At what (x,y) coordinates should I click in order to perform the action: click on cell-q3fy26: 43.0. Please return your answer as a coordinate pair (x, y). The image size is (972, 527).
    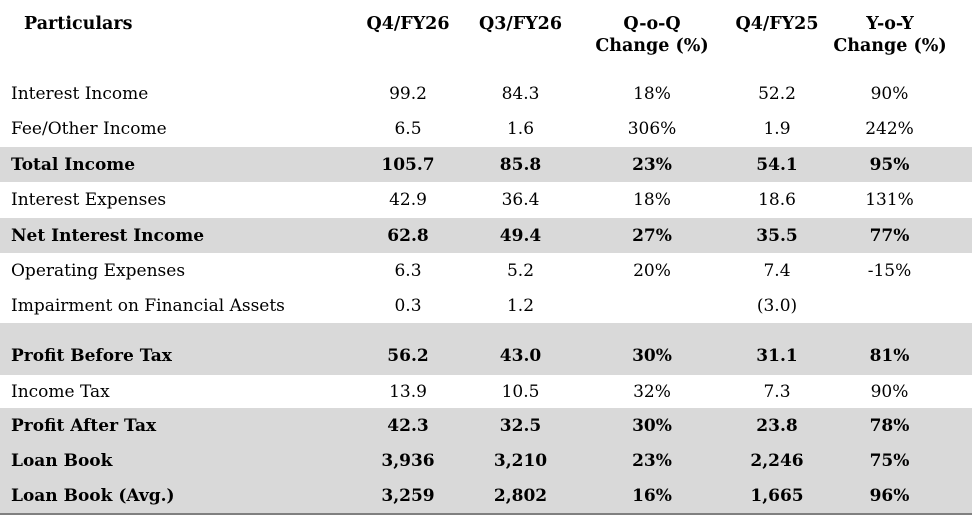
    Looking at the image, I should click on (520, 349).